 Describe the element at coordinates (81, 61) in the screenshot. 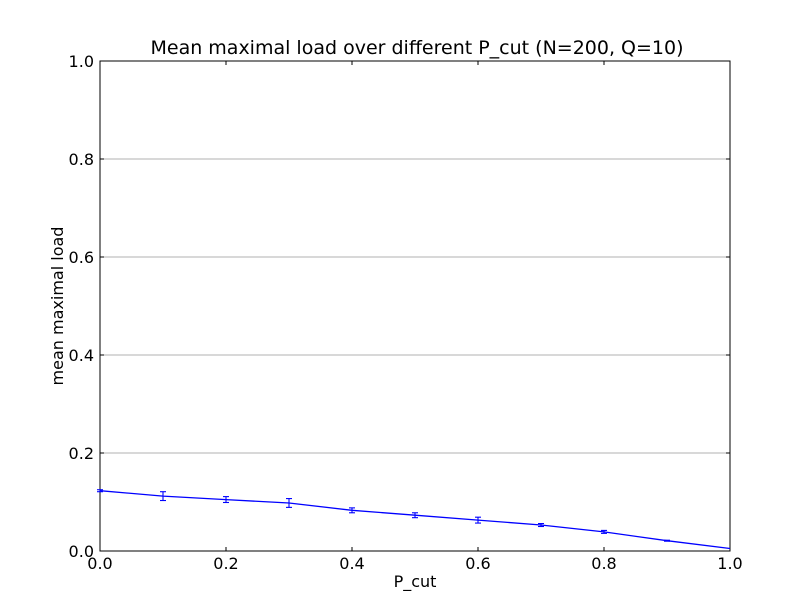

I see `y-tick-label: 1.0` at that location.